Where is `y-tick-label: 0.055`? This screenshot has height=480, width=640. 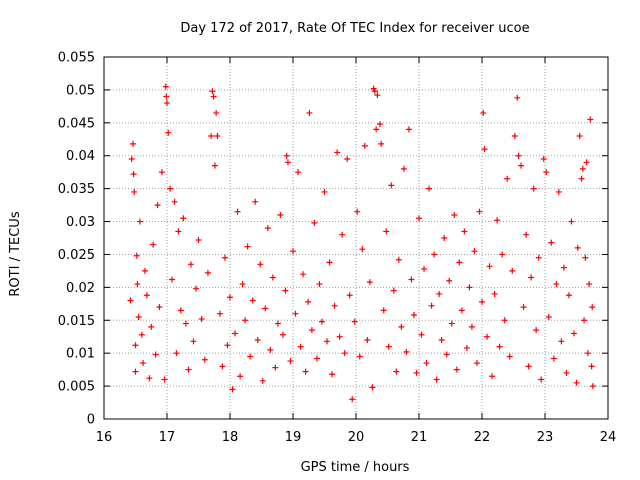
y-tick-label: 0.055 is located at coordinates (76, 58).